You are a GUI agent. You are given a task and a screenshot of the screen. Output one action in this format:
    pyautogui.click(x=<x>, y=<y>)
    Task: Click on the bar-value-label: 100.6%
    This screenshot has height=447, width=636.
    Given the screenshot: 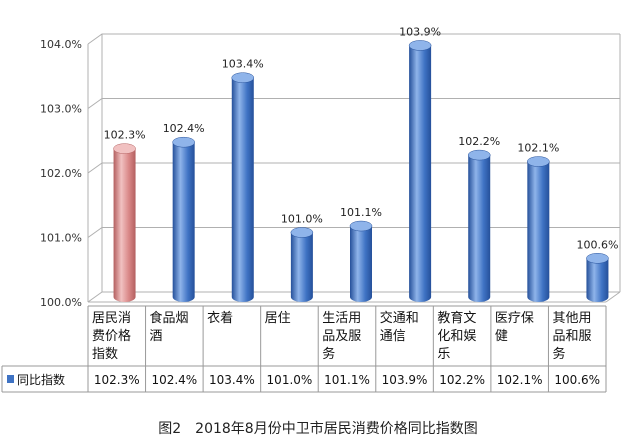 What is the action you would take?
    pyautogui.click(x=597, y=244)
    